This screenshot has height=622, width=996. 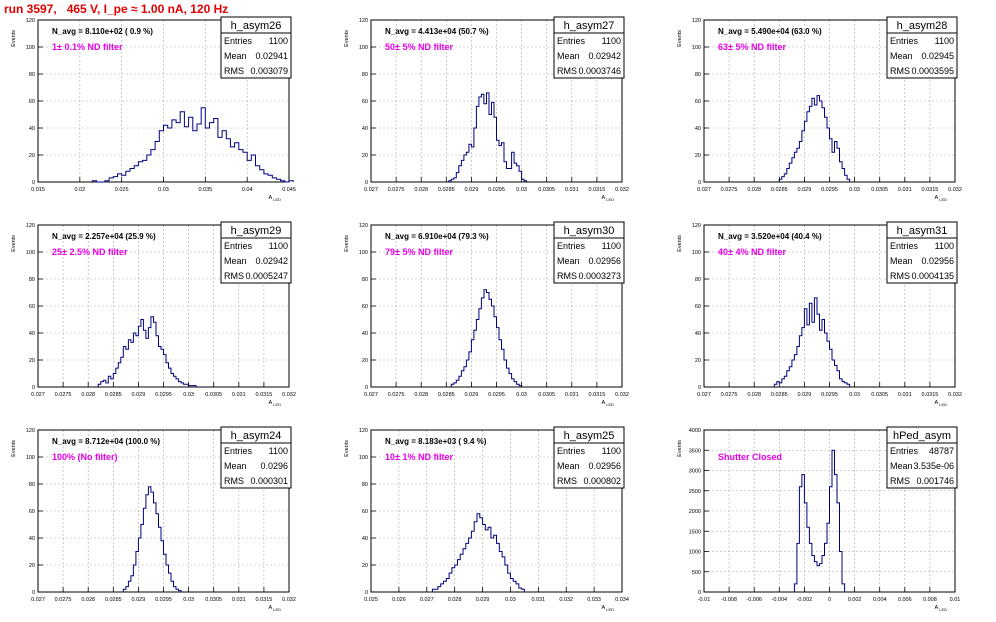 What do you see at coordinates (85, 457) in the screenshot?
I see `filter-note: 100% (No filter)` at bounding box center [85, 457].